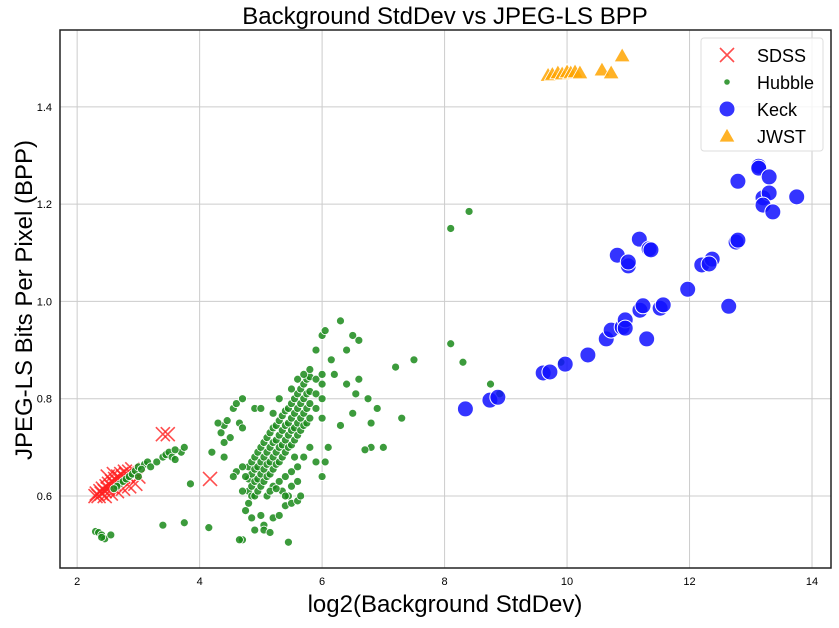 This screenshot has height=628, width=839. I want to click on x-tick-label: 14, so click(812, 582).